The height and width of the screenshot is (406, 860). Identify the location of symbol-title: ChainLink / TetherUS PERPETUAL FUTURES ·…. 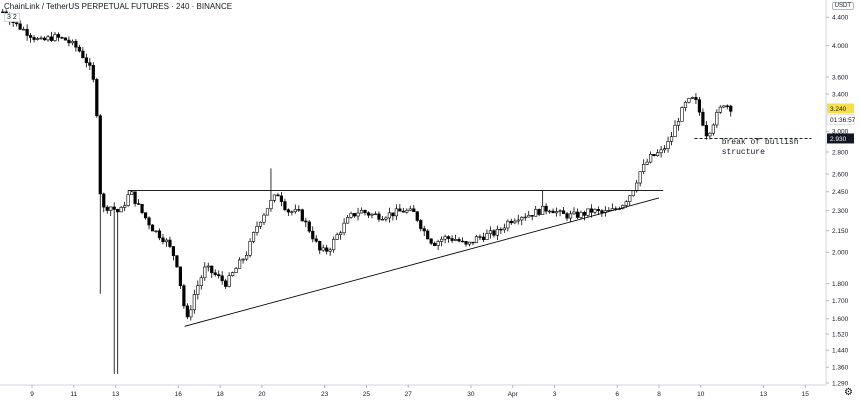
(118, 6).